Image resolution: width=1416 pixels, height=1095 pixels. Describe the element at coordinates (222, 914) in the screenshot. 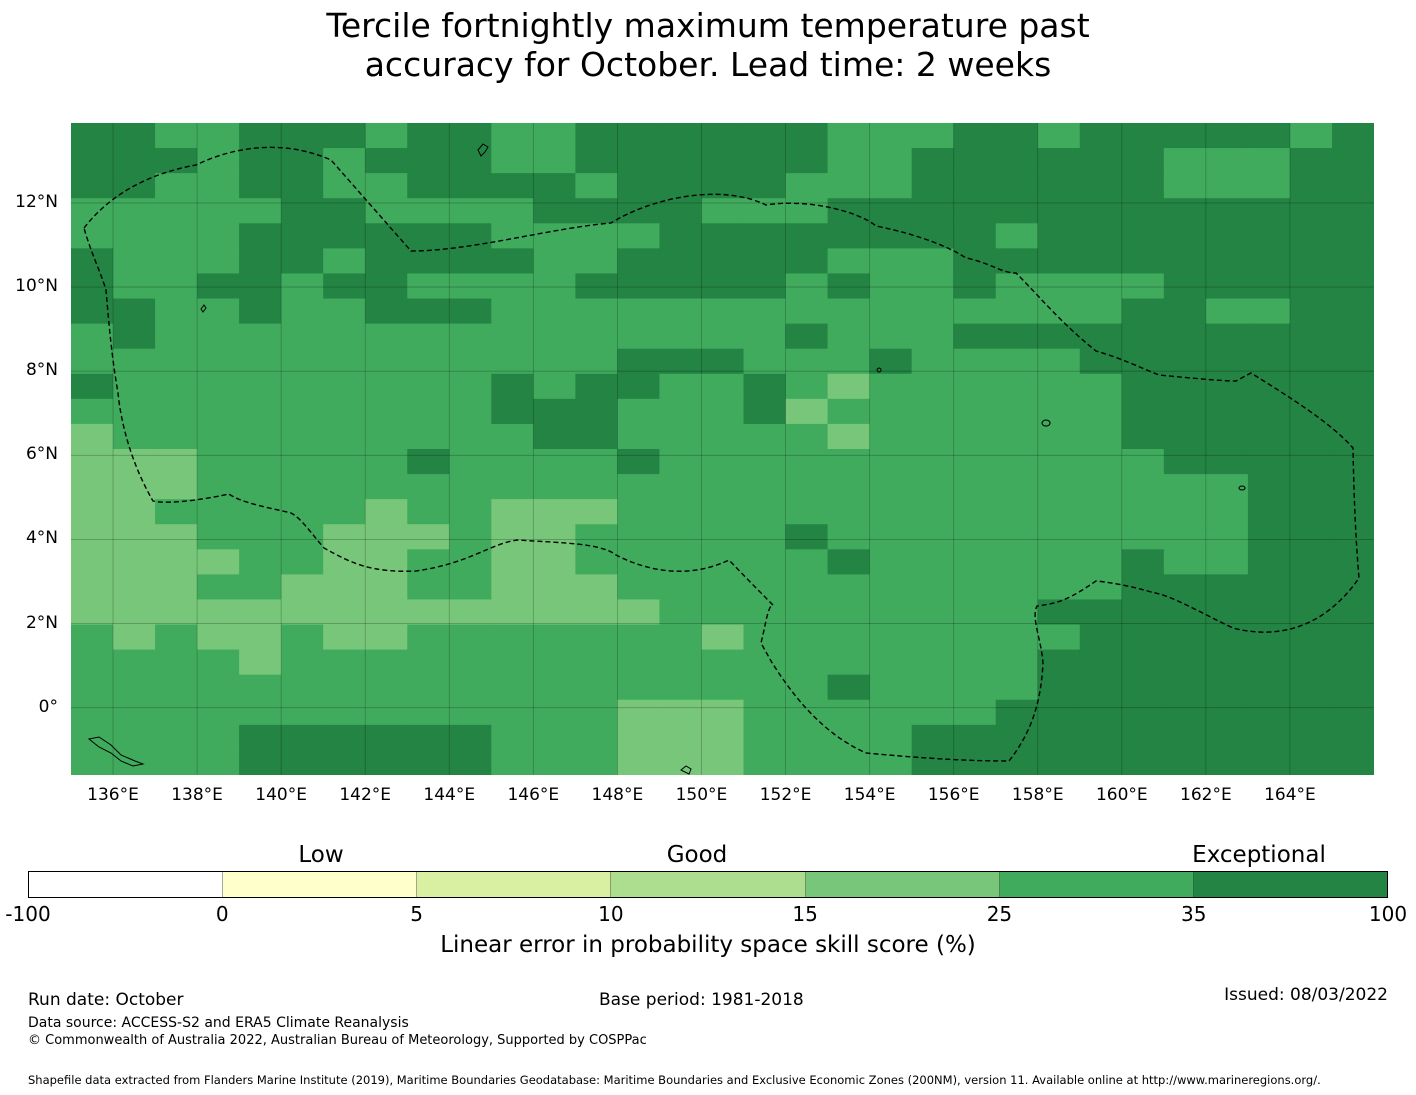

I see `colorbar-tick-label: 0` at that location.